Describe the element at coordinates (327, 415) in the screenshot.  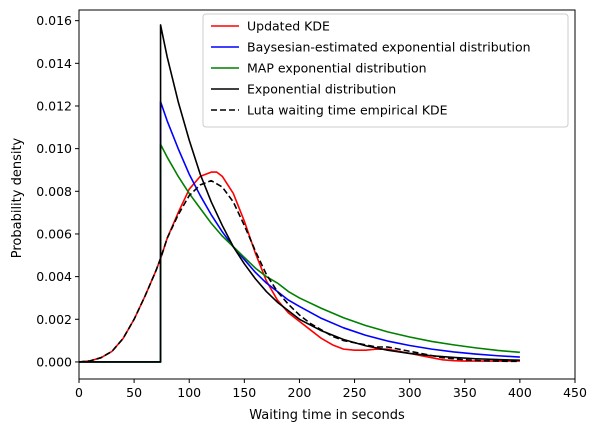
I see `x-axis-label: Waiting time in seconds` at that location.